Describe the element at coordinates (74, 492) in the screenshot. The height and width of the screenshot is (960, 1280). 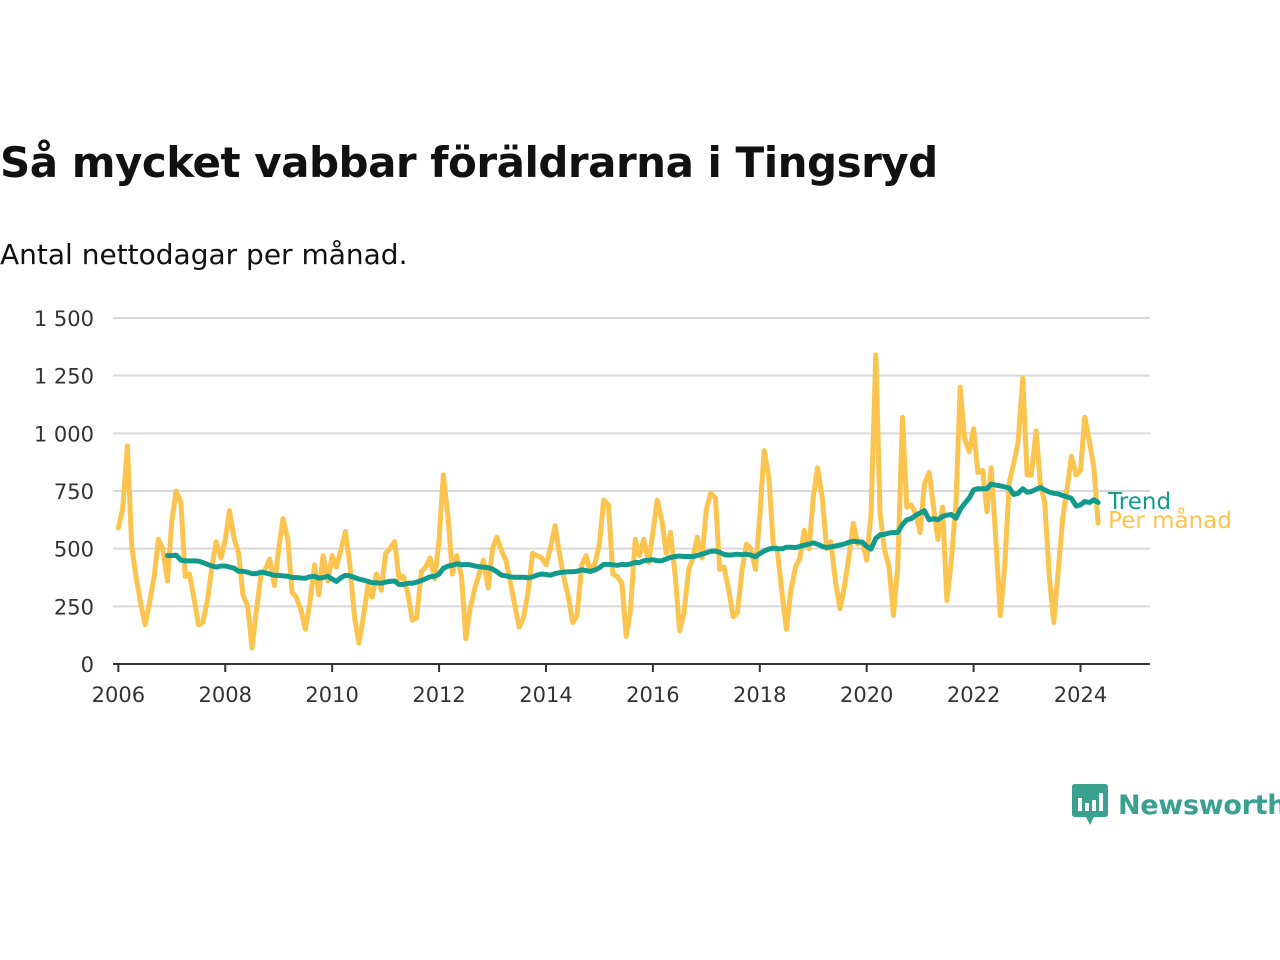
I see `y-tick-label: 750` at that location.